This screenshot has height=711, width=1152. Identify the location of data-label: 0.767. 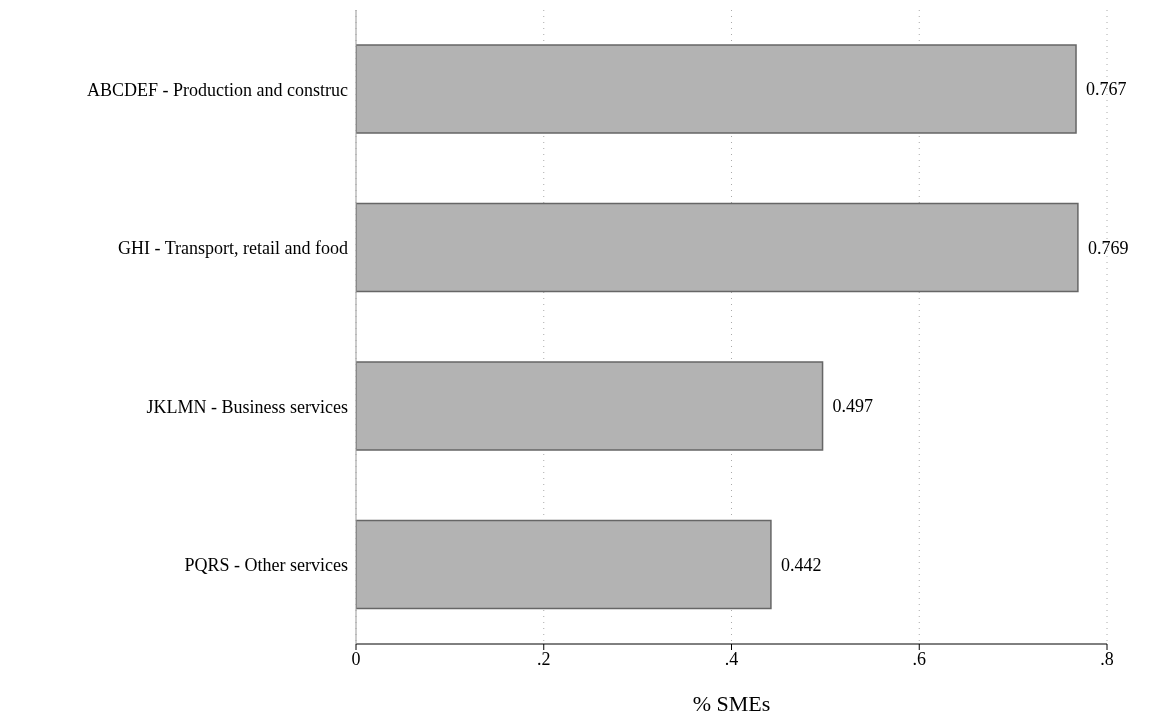
(1106, 89).